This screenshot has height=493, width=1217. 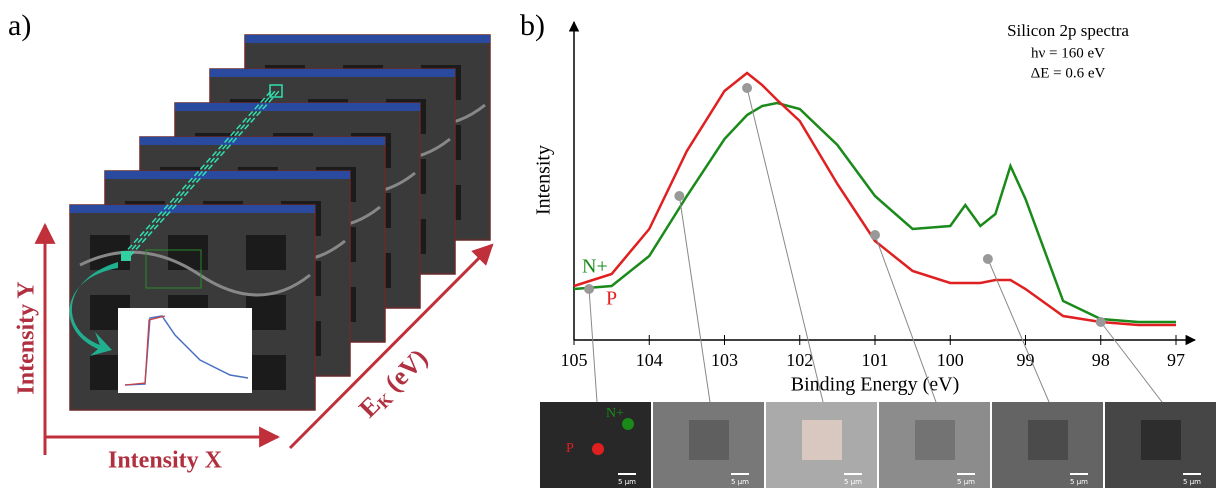 I want to click on axis-arrow, so click(x=391, y=346).